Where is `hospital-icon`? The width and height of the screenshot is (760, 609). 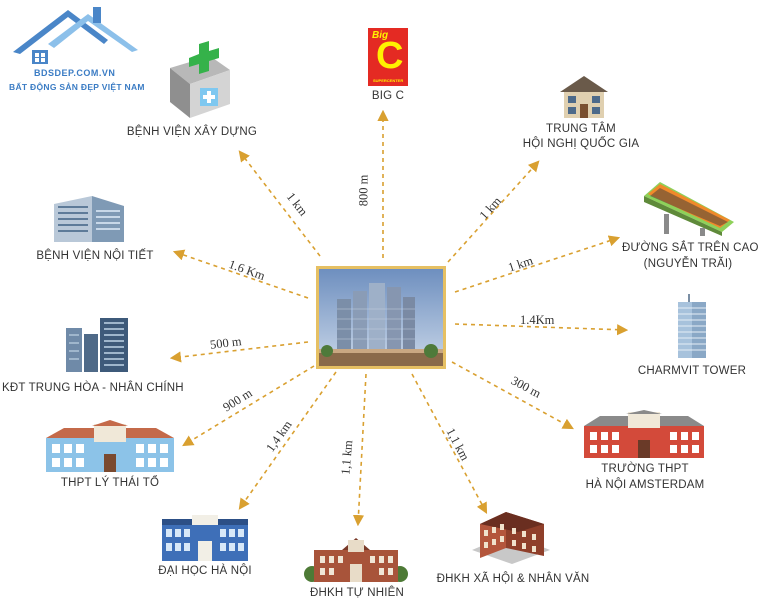 hospital-icon is located at coordinates (200, 80).